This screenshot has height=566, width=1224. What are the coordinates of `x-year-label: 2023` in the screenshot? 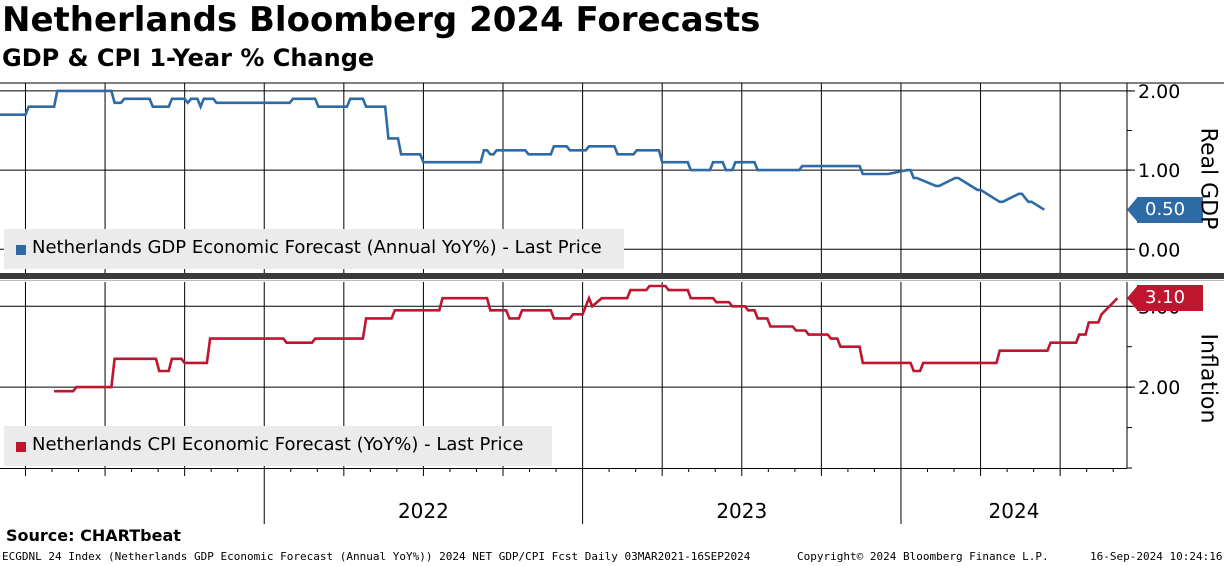 It's located at (741, 511).